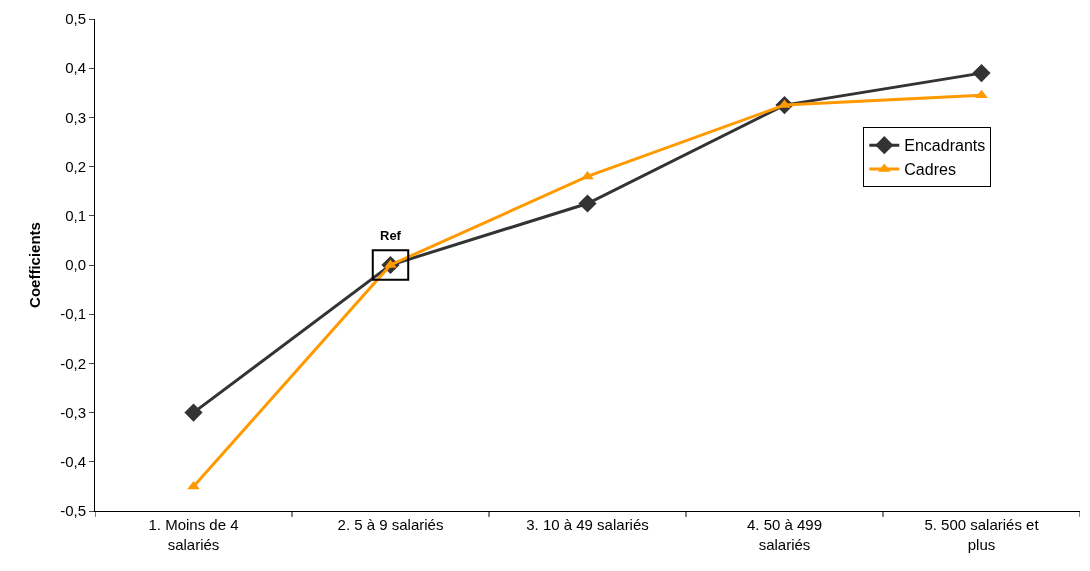 This screenshot has height=571, width=1090. I want to click on y-tick-label: -0,5, so click(73, 511).